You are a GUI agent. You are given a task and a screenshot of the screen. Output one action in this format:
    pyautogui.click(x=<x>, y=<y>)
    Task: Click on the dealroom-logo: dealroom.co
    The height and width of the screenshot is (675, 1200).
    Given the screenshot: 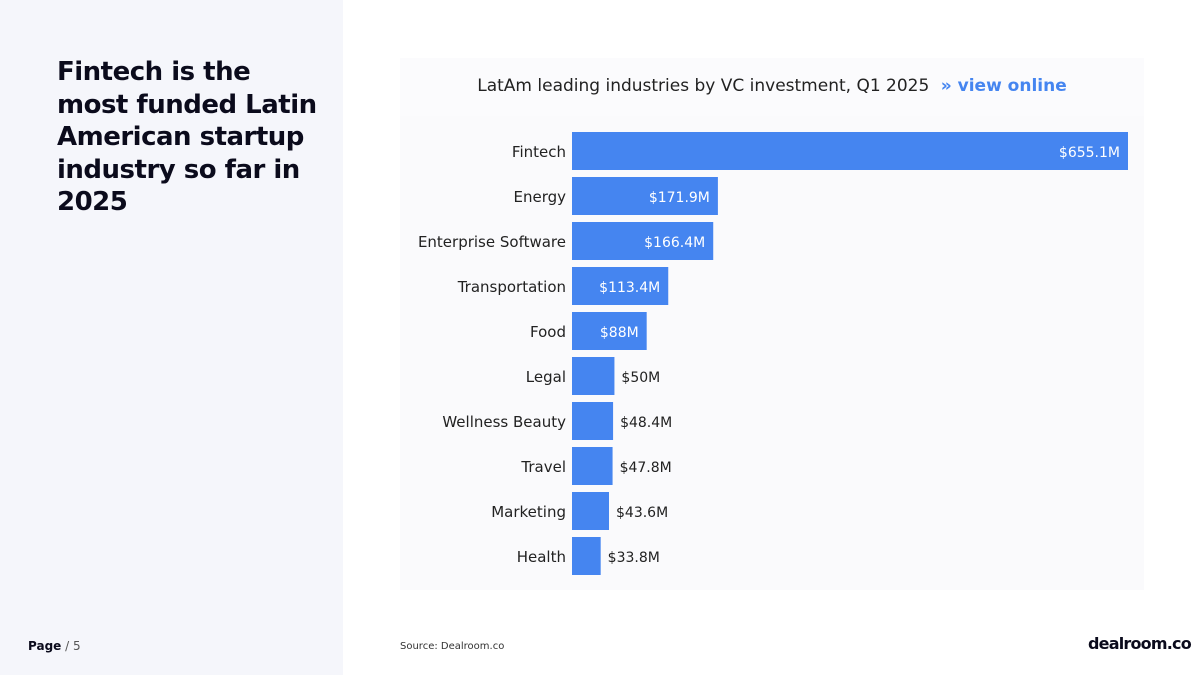 What is the action you would take?
    pyautogui.click(x=1140, y=643)
    